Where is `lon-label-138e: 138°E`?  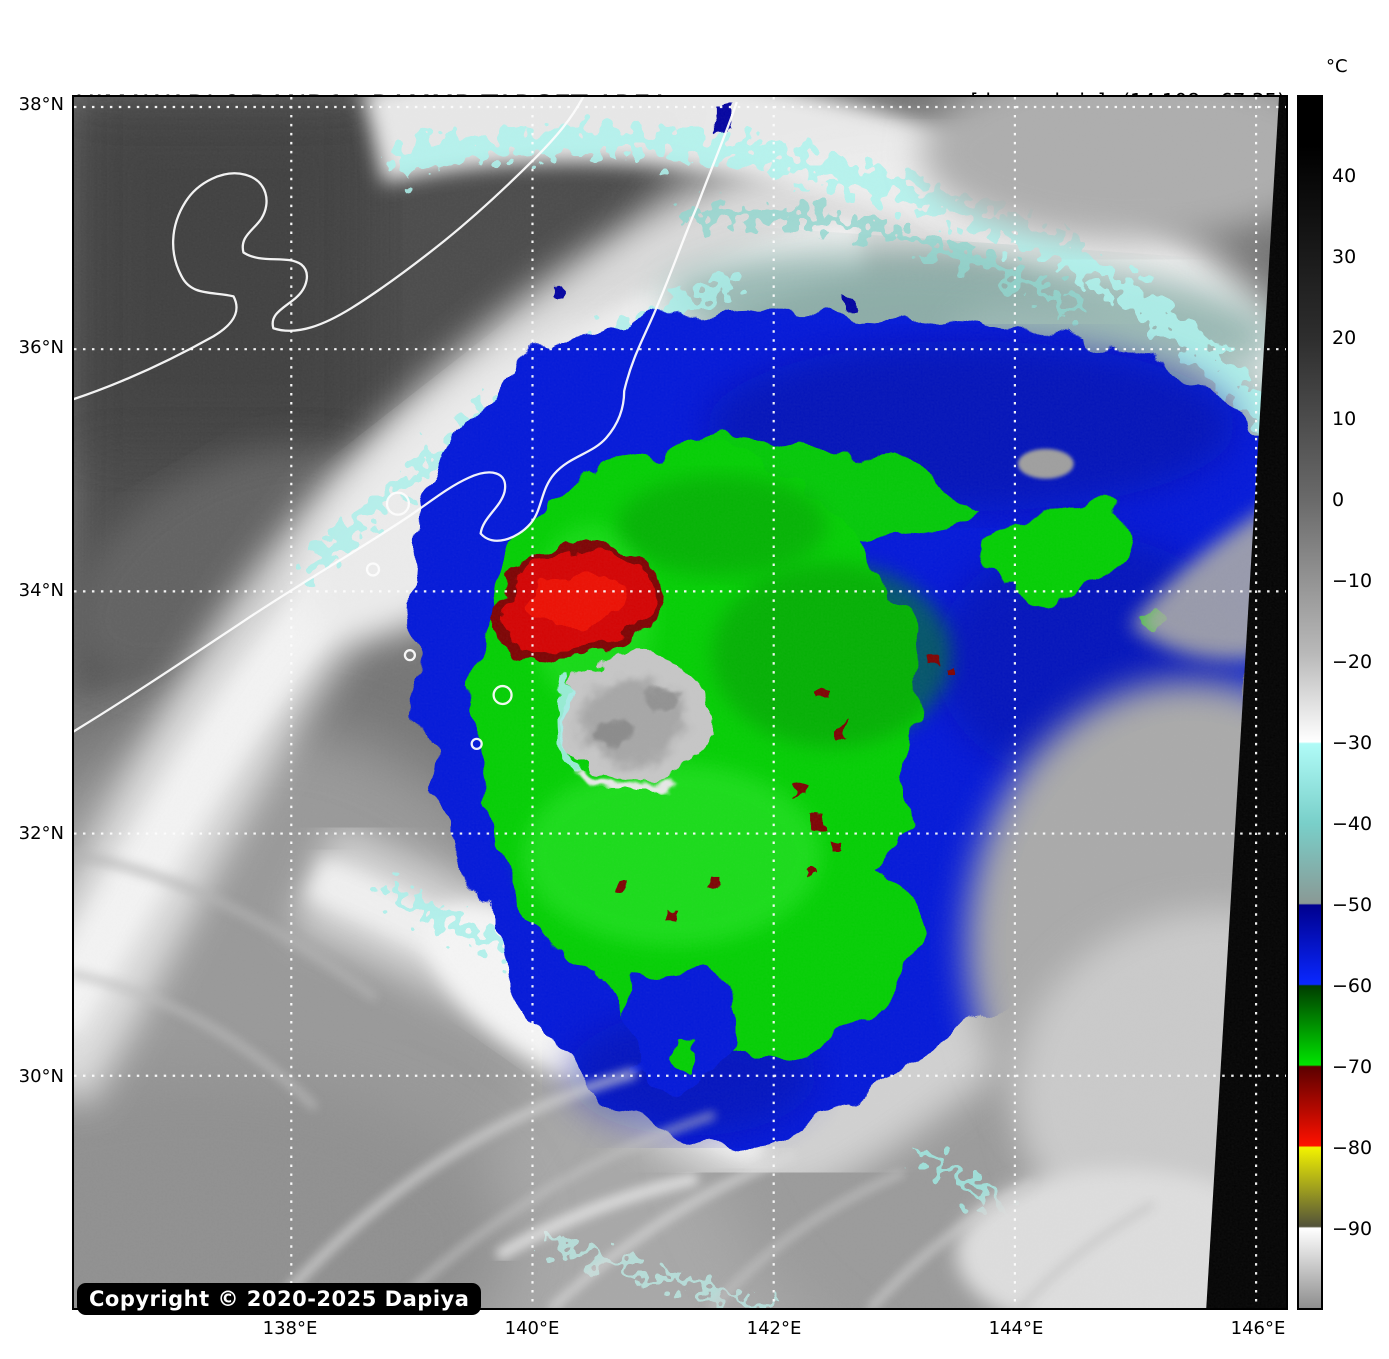
lon-label-138e: 138°E is located at coordinates (290, 1328).